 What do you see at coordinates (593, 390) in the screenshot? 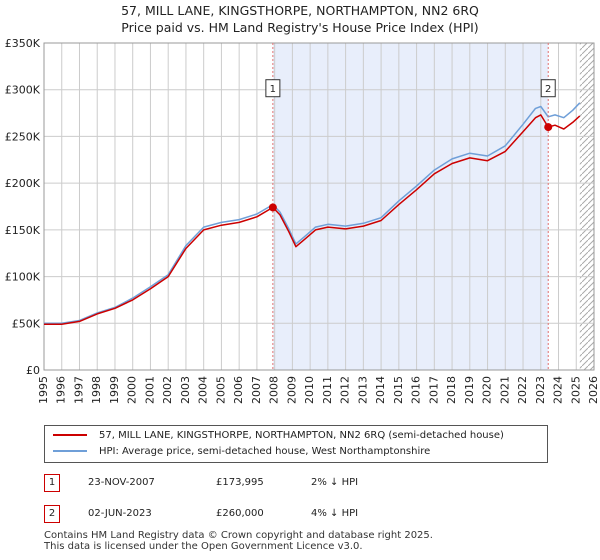
I see `x-tick-label: 2026` at bounding box center [593, 390].